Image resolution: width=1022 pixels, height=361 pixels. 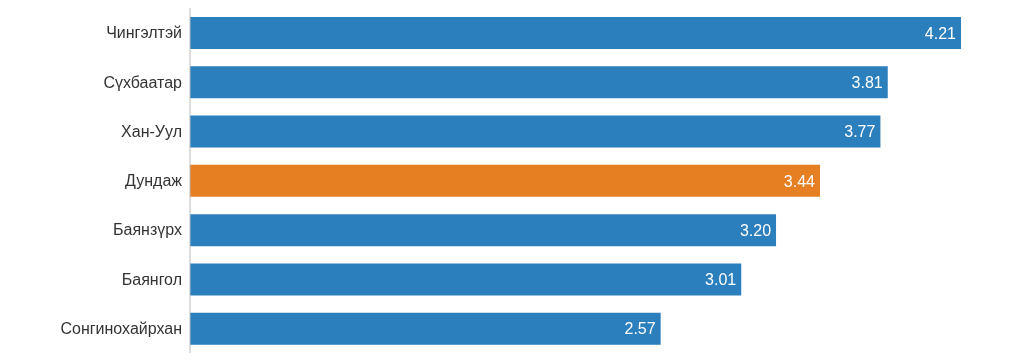 What do you see at coordinates (147, 230) in the screenshot?
I see `y-tick-label: Баянзүрх` at bounding box center [147, 230].